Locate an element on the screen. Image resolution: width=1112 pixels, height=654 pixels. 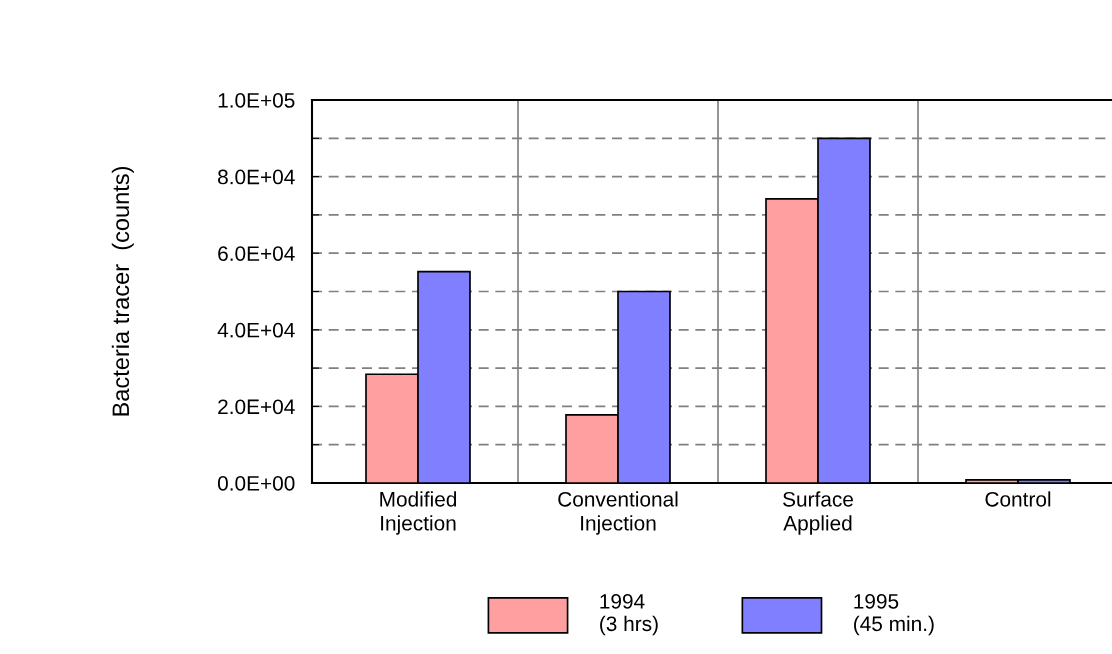
y-axis-title: Bacteria tracer (counts) is located at coordinates (122, 291).